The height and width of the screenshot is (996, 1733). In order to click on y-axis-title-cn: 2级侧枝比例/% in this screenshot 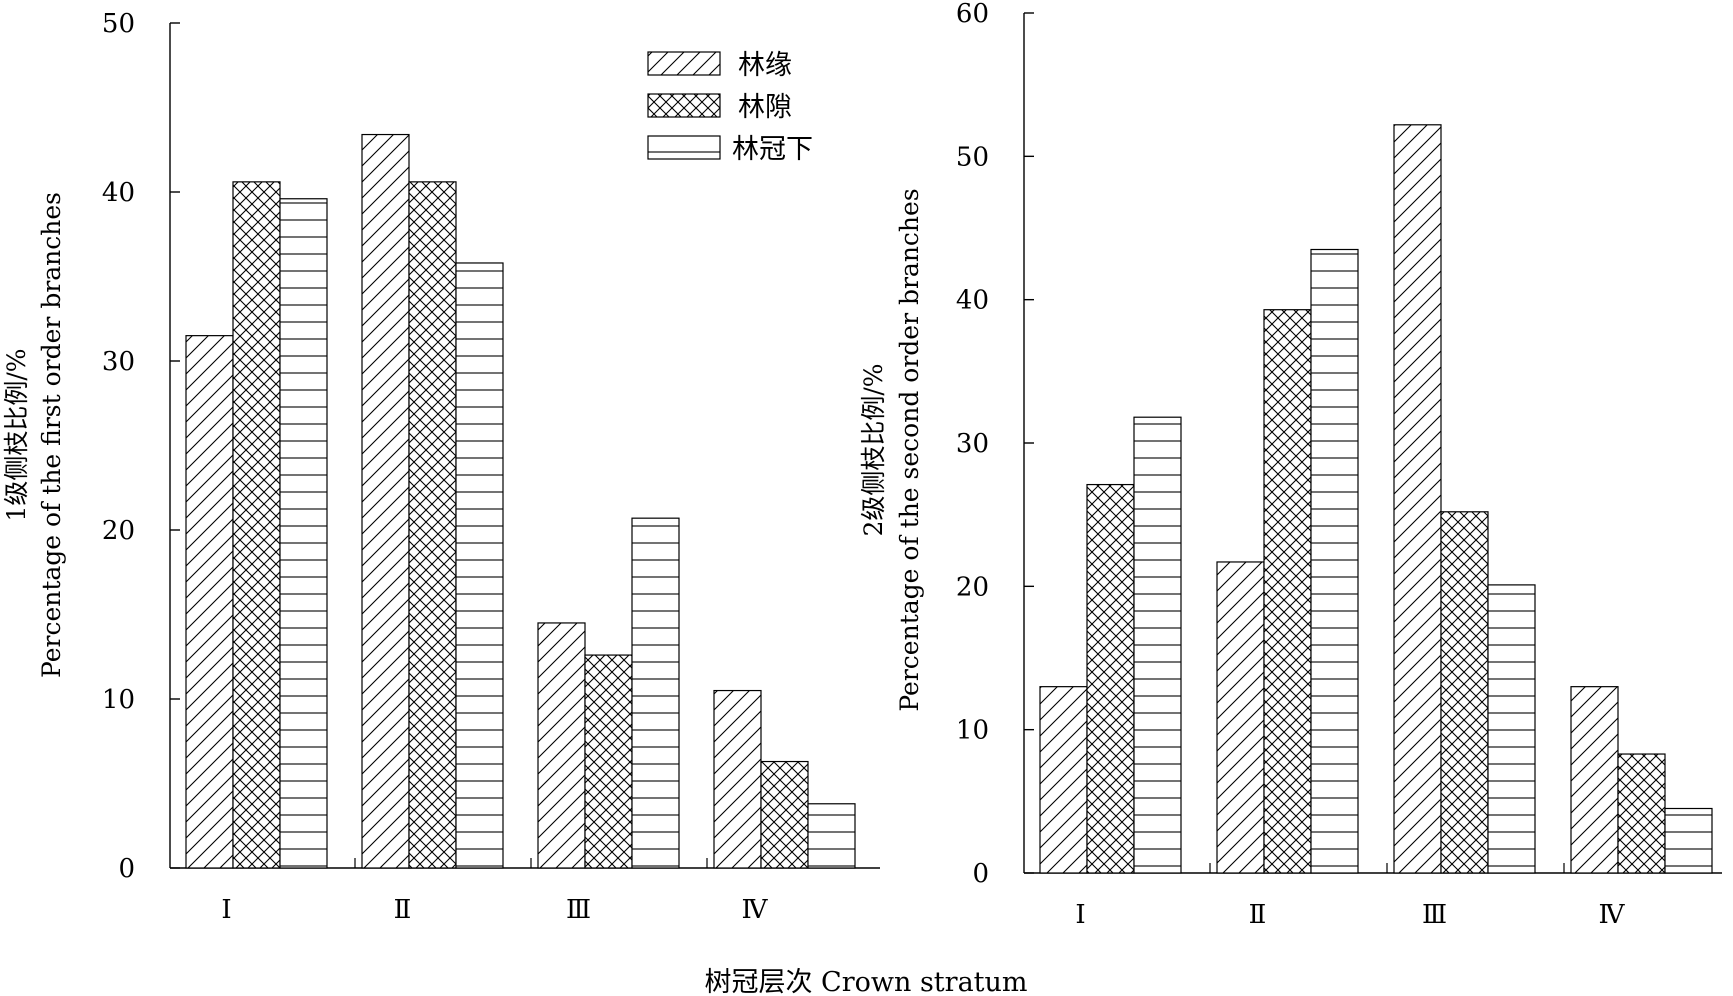, I will do `click(873, 449)`.